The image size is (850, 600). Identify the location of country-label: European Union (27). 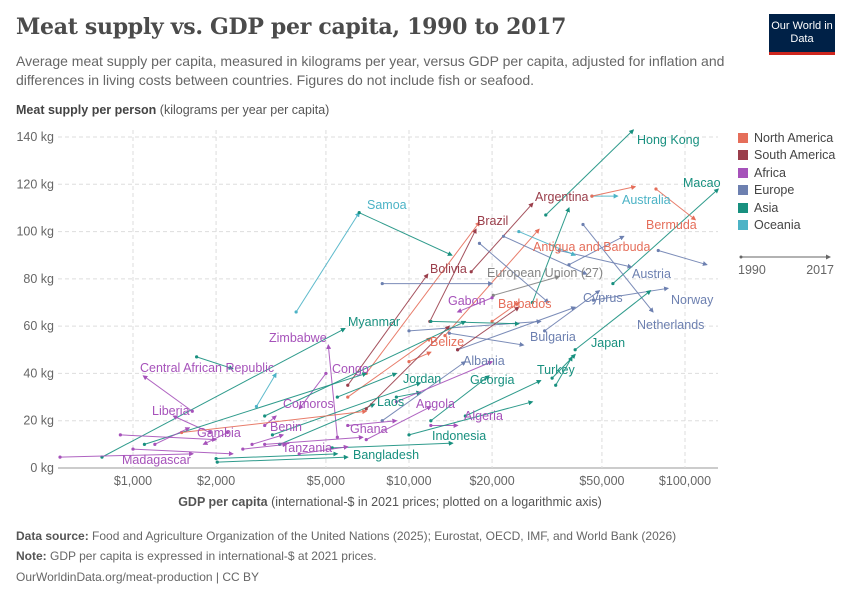
(545, 273).